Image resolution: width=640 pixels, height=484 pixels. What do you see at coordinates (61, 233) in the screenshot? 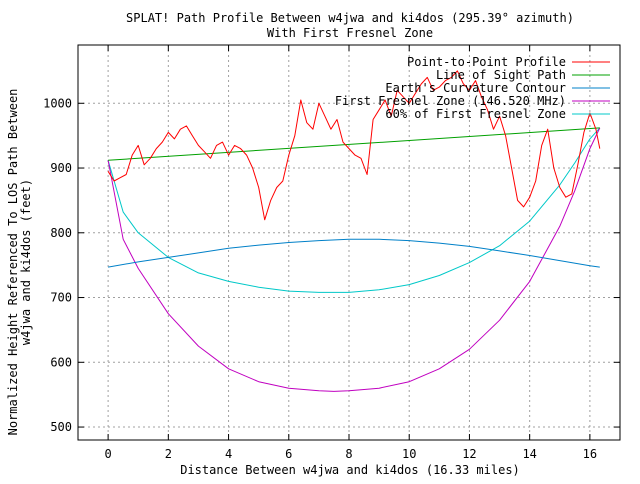
I see `y-tick-label: 800` at bounding box center [61, 233].